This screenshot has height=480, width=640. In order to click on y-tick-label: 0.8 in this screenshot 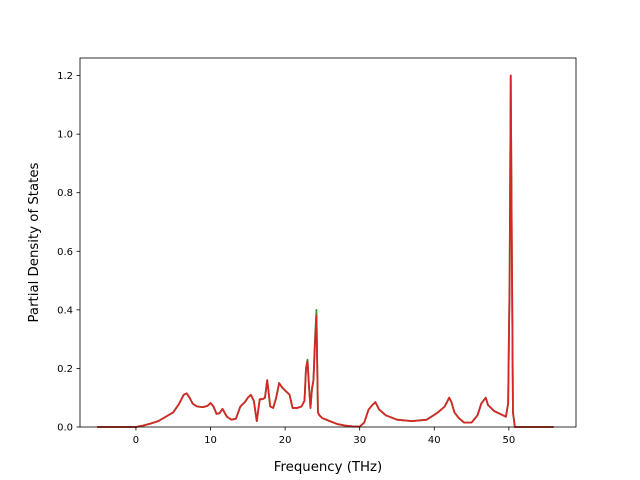, I will do `click(65, 193)`.